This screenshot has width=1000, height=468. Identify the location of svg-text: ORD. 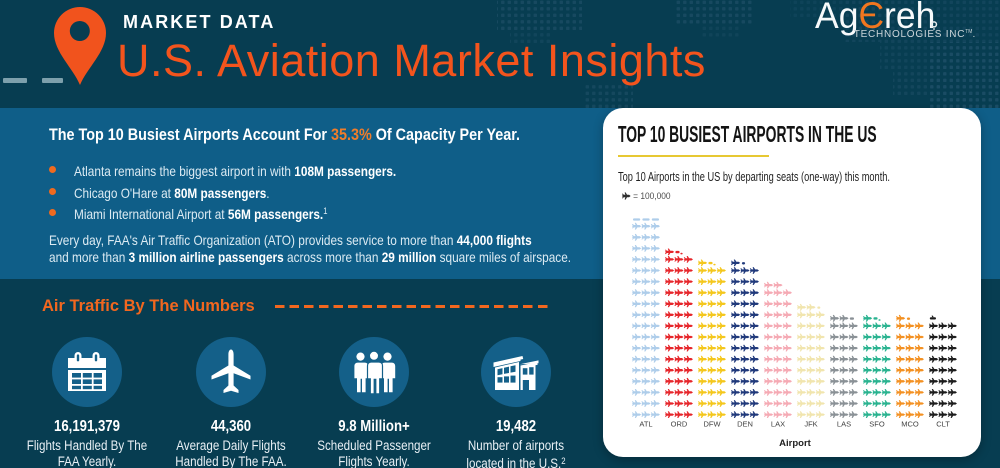
(679, 424).